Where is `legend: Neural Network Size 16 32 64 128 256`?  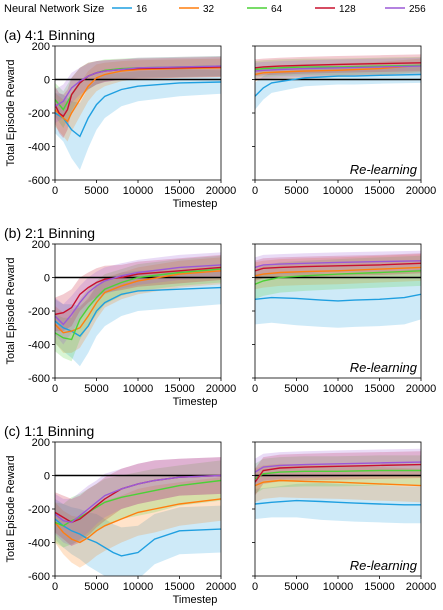
legend: Neural Network Size 16 32 64 128 256 is located at coordinates (215, 9).